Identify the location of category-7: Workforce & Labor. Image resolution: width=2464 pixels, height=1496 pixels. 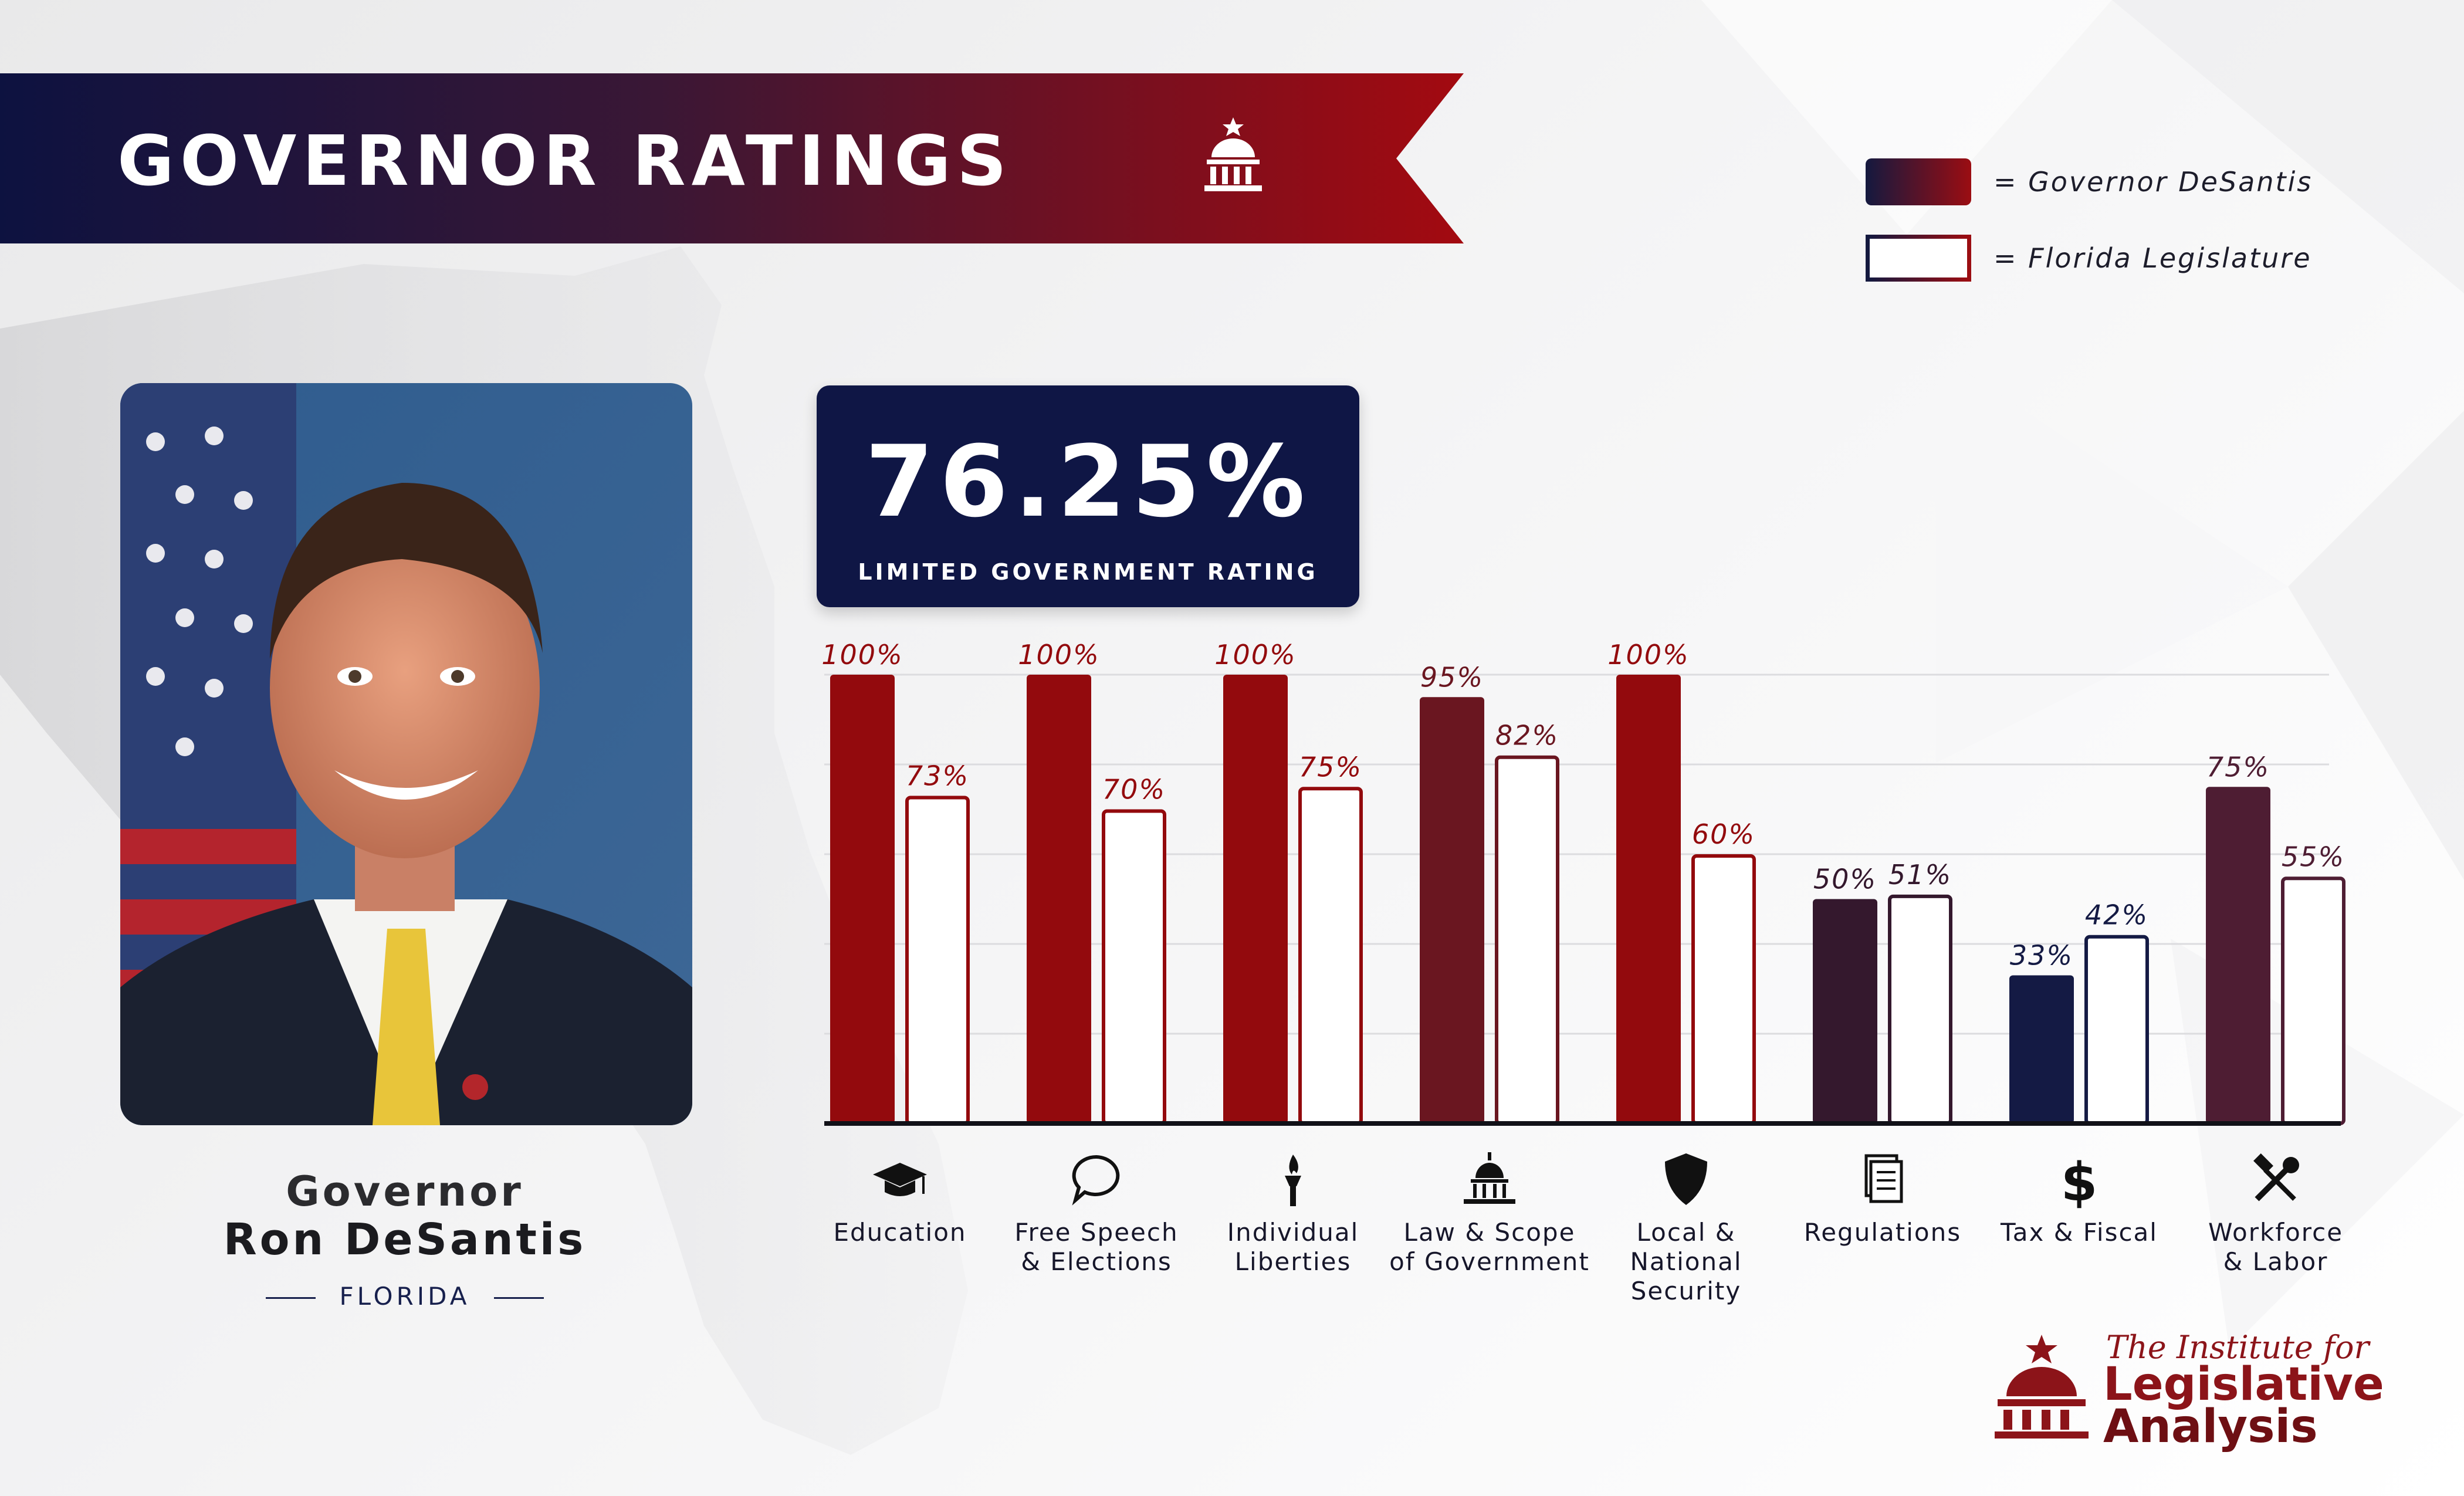
(2275, 1213).